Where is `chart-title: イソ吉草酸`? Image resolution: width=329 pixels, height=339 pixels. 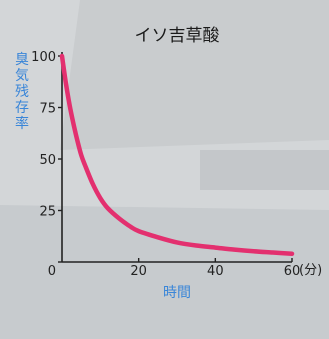
chart-title: イソ吉草酸 is located at coordinates (177, 36).